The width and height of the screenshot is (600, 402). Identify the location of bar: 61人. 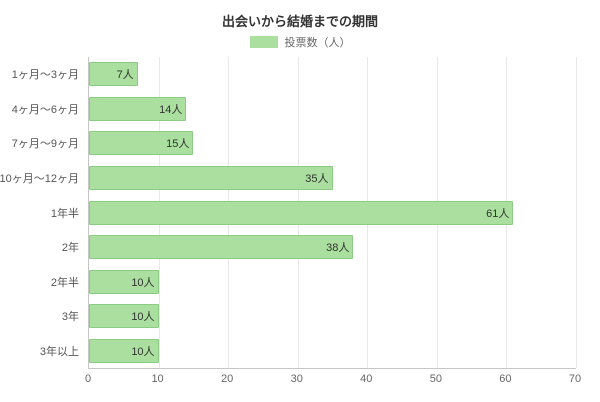
(301, 212).